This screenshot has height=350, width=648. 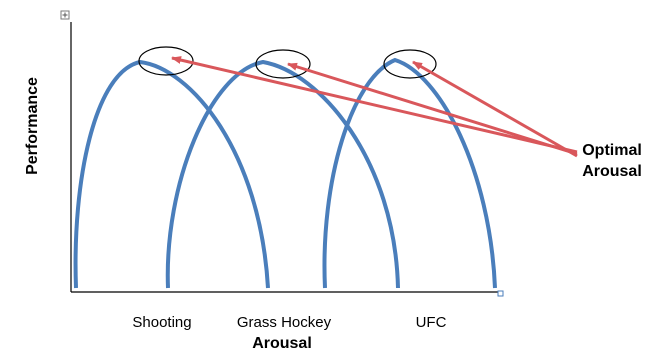 I want to click on peak-ellipse-grass-hockey, so click(x=283, y=64).